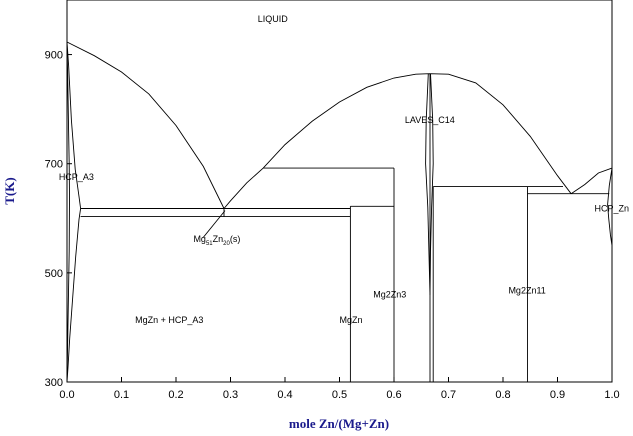 The width and height of the screenshot is (633, 436). What do you see at coordinates (9, 190) in the screenshot?
I see `y-axis-title: T(K)` at bounding box center [9, 190].